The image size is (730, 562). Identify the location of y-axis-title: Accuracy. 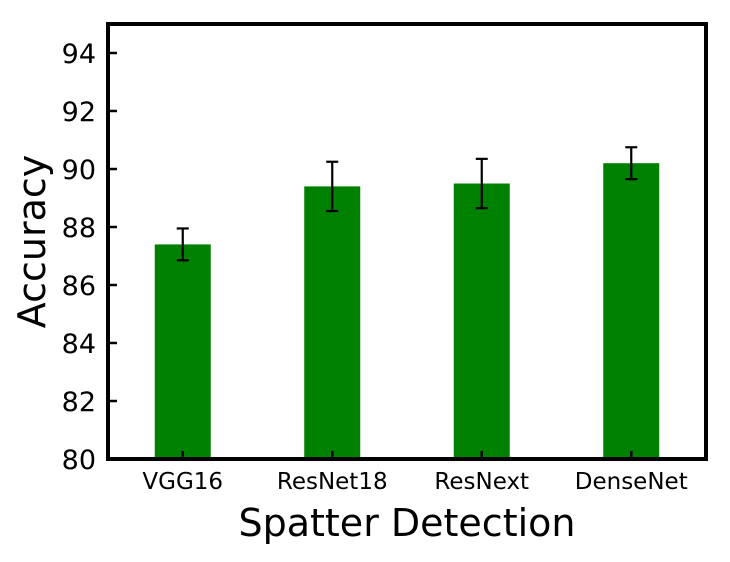
(32, 242).